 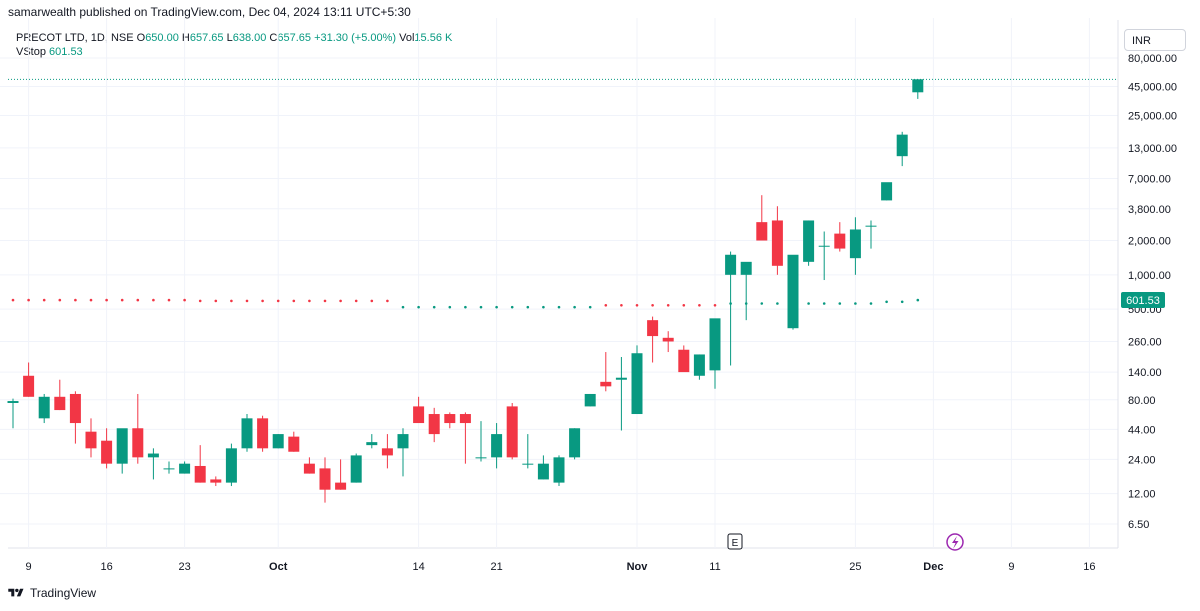 What do you see at coordinates (66, 52) in the screenshot?
I see `vstop-value: 601.53` at bounding box center [66, 52].